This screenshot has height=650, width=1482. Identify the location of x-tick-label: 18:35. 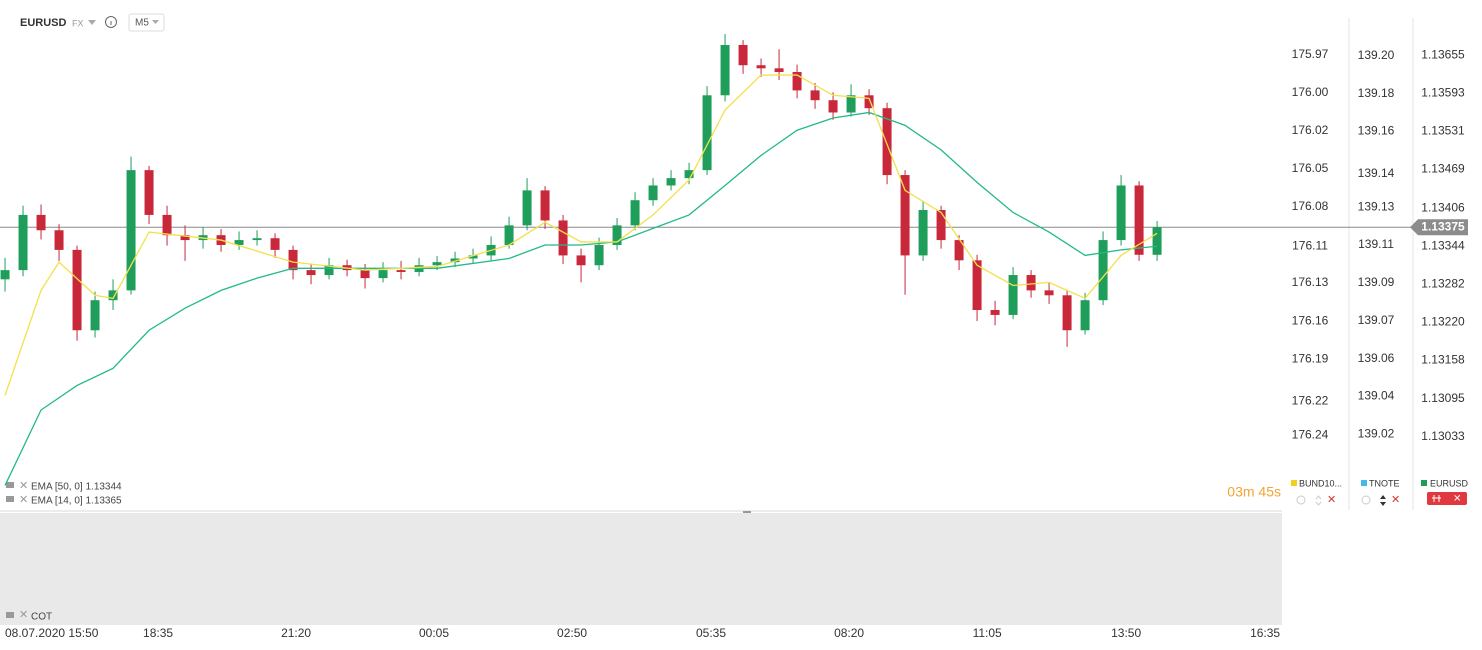
(158, 633).